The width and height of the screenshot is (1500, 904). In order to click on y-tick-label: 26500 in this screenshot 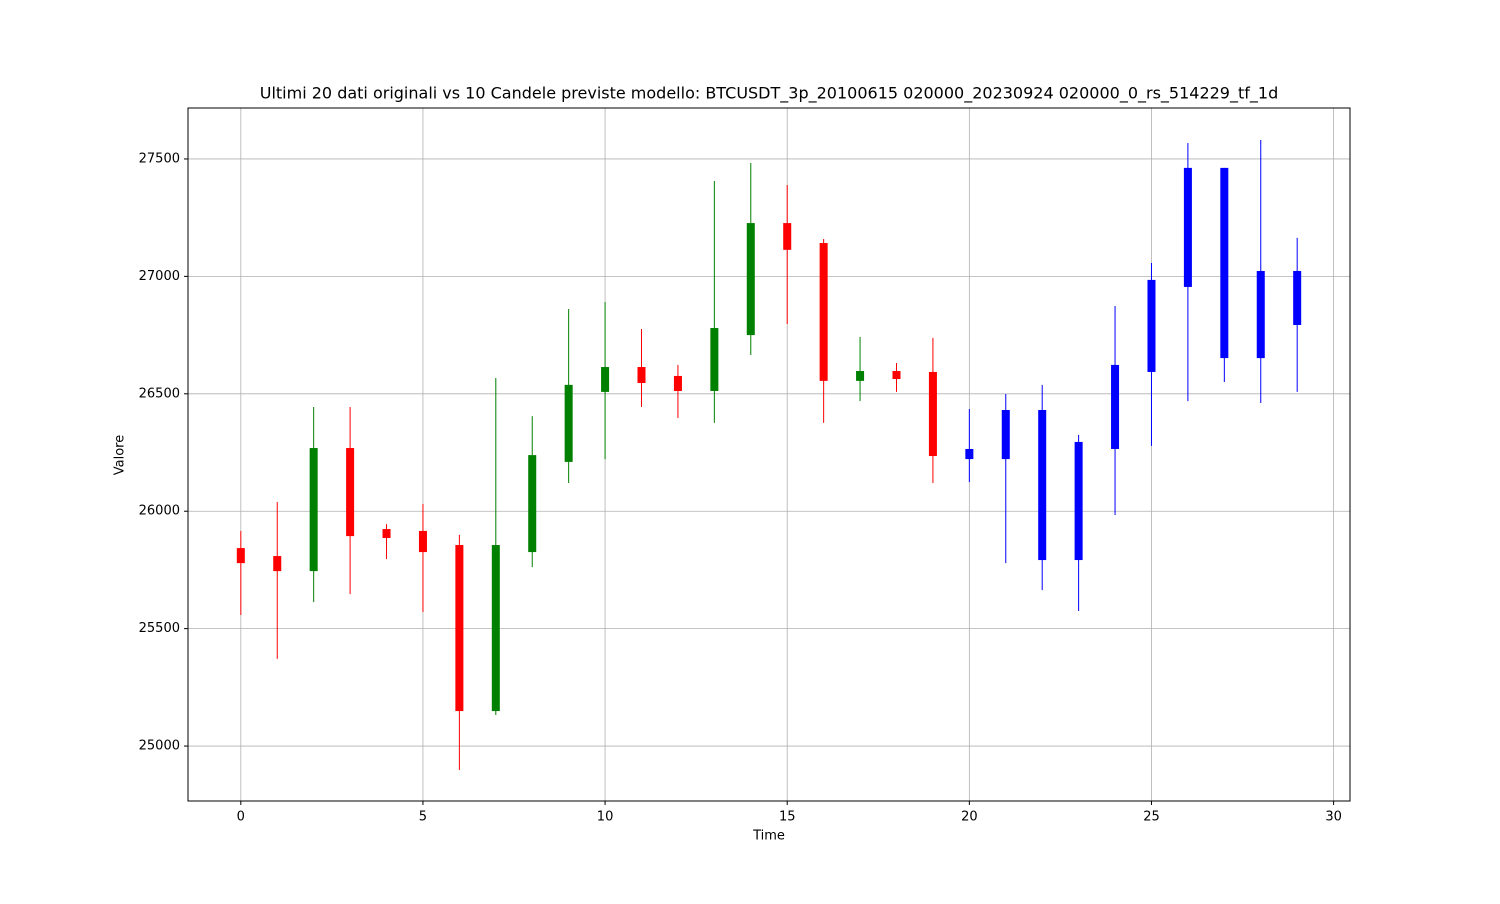, I will do `click(159, 393)`.